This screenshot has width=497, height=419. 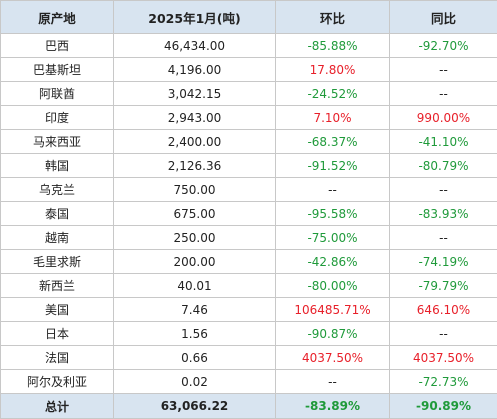 What do you see at coordinates (57, 166) in the screenshot?
I see `origin-cell: 韩国` at bounding box center [57, 166].